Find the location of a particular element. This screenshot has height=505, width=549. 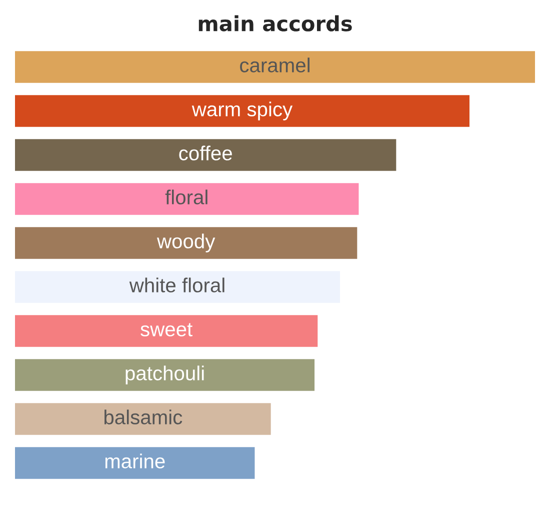

y-tick-label: woody is located at coordinates (186, 243).